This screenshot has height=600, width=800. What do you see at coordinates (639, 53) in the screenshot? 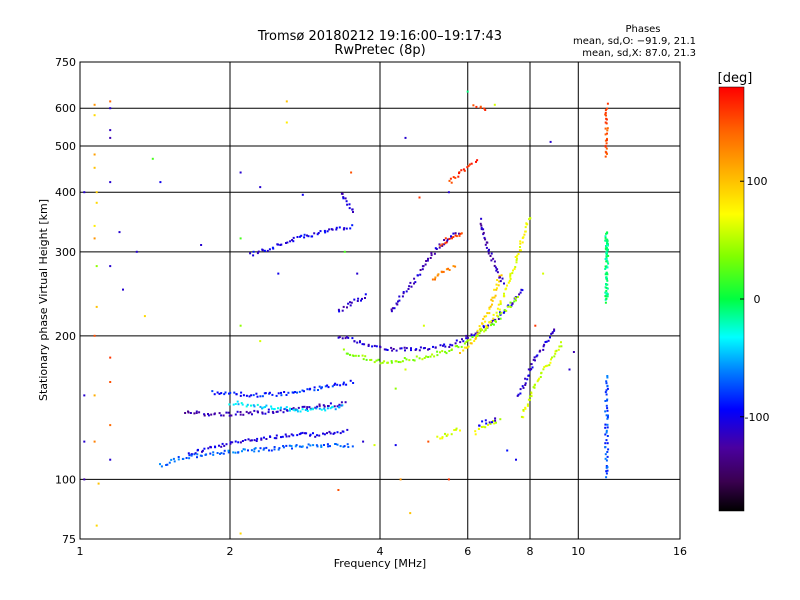
I see `legend-line-x: mean, sd,X: 87.0, 21.3` at bounding box center [639, 53].